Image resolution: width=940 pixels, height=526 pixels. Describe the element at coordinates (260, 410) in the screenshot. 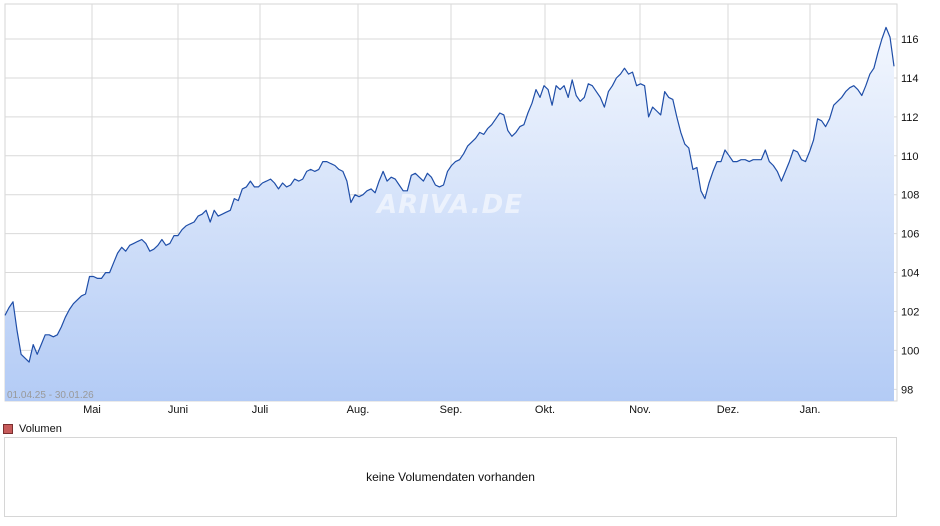

I see `x-tick-label: Juli` at that location.